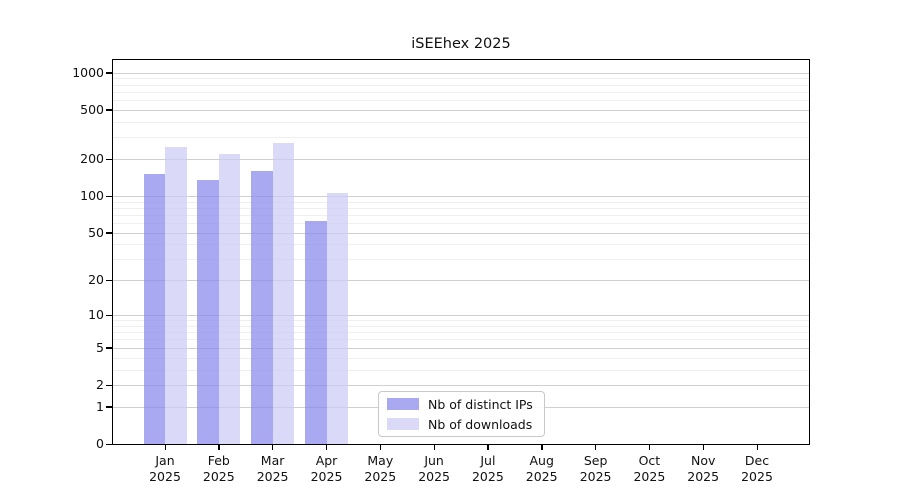 The width and height of the screenshot is (900, 500). What do you see at coordinates (480, 404) in the screenshot?
I see `legend-label-distinct-ips: Nb of distinct IPs` at bounding box center [480, 404].